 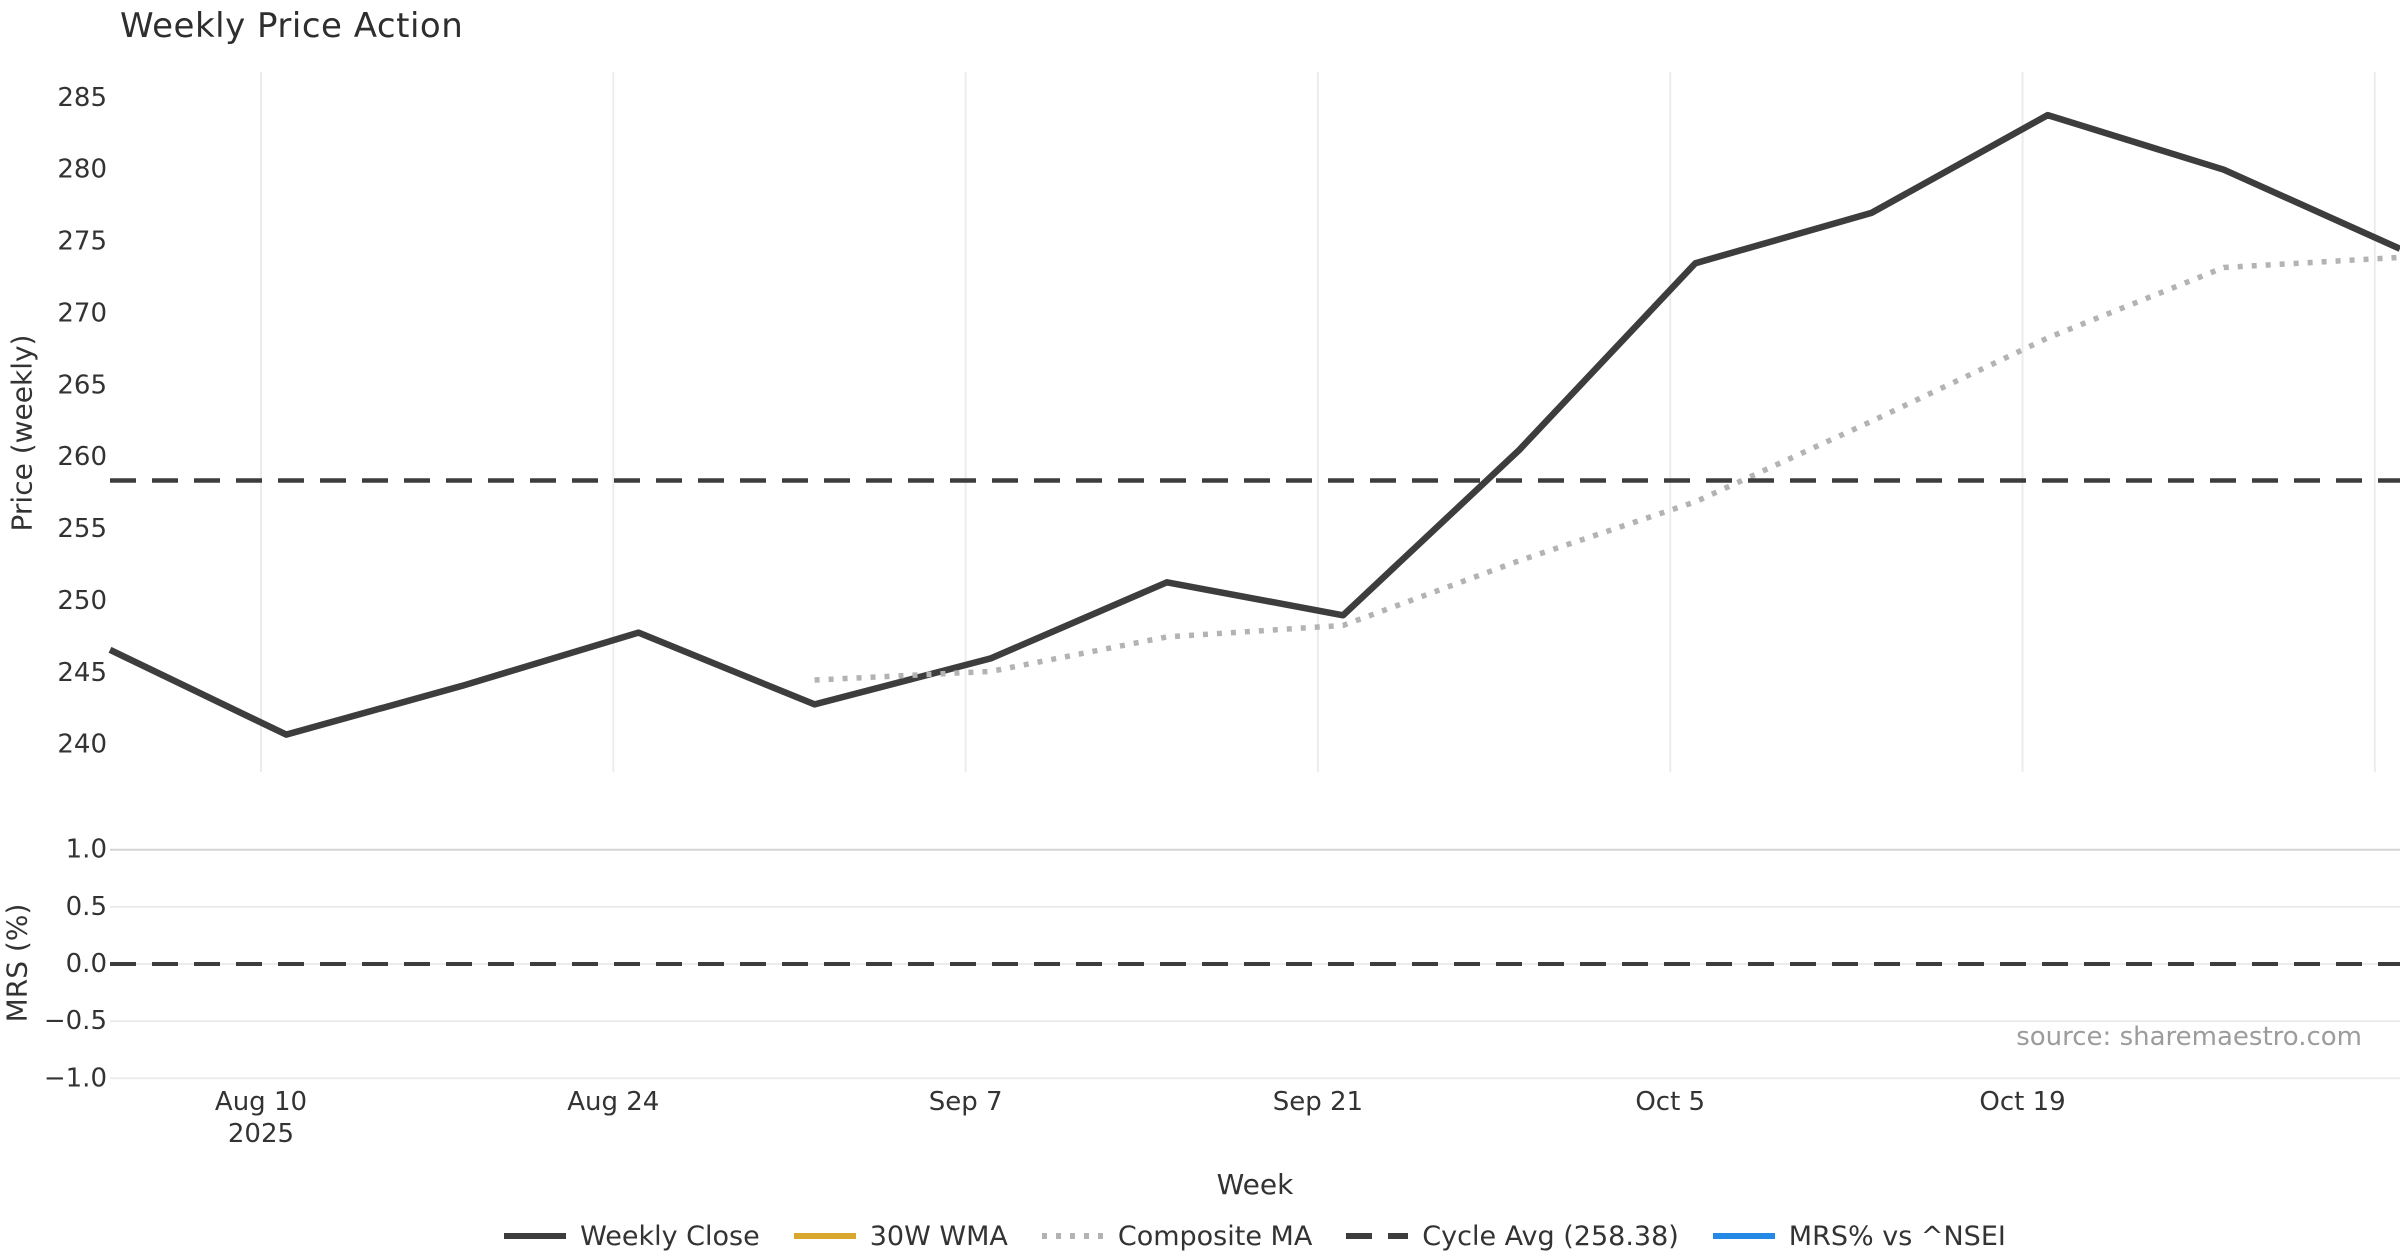 I want to click on x-tick-label: Oct 19, so click(x=2022, y=1102).